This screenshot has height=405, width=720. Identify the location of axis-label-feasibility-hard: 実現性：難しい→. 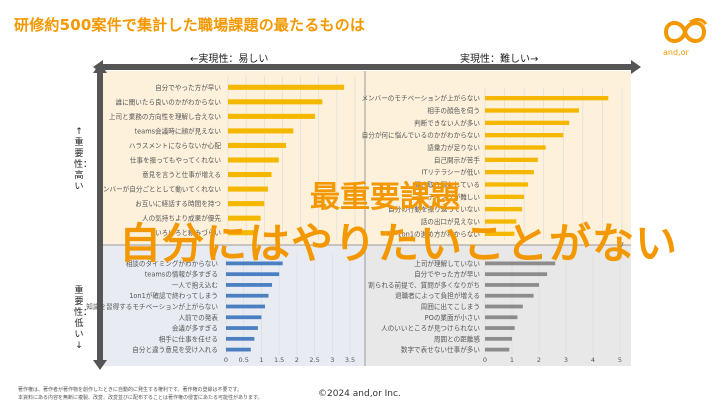
(499, 59).